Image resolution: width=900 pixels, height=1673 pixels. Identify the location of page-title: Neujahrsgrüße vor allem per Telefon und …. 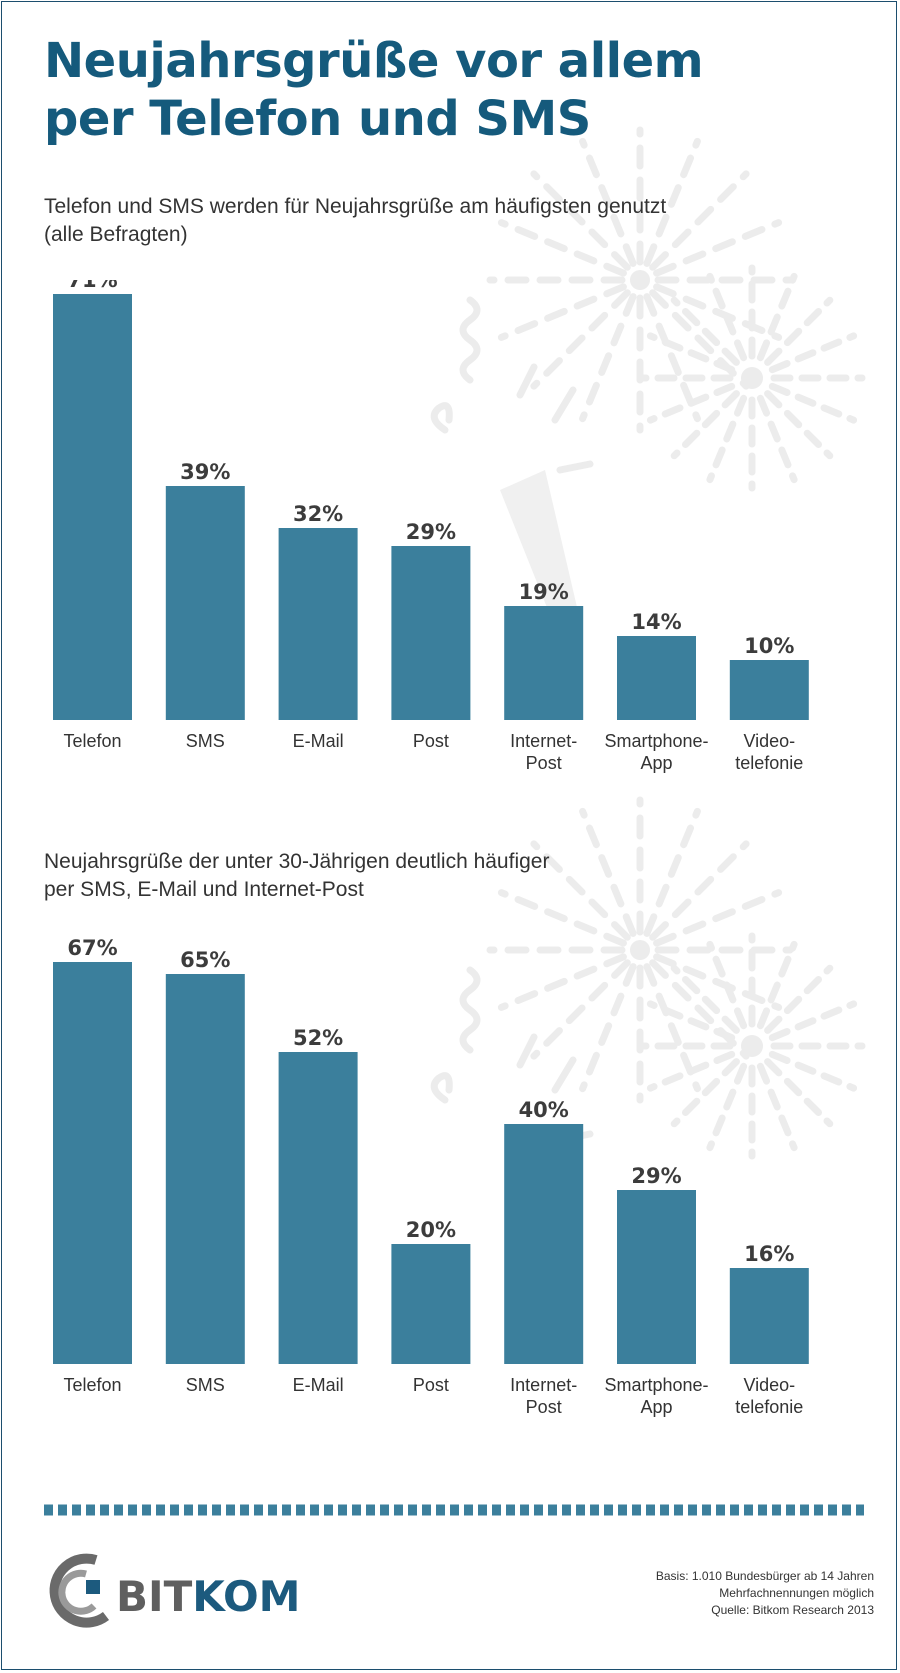
(454, 90).